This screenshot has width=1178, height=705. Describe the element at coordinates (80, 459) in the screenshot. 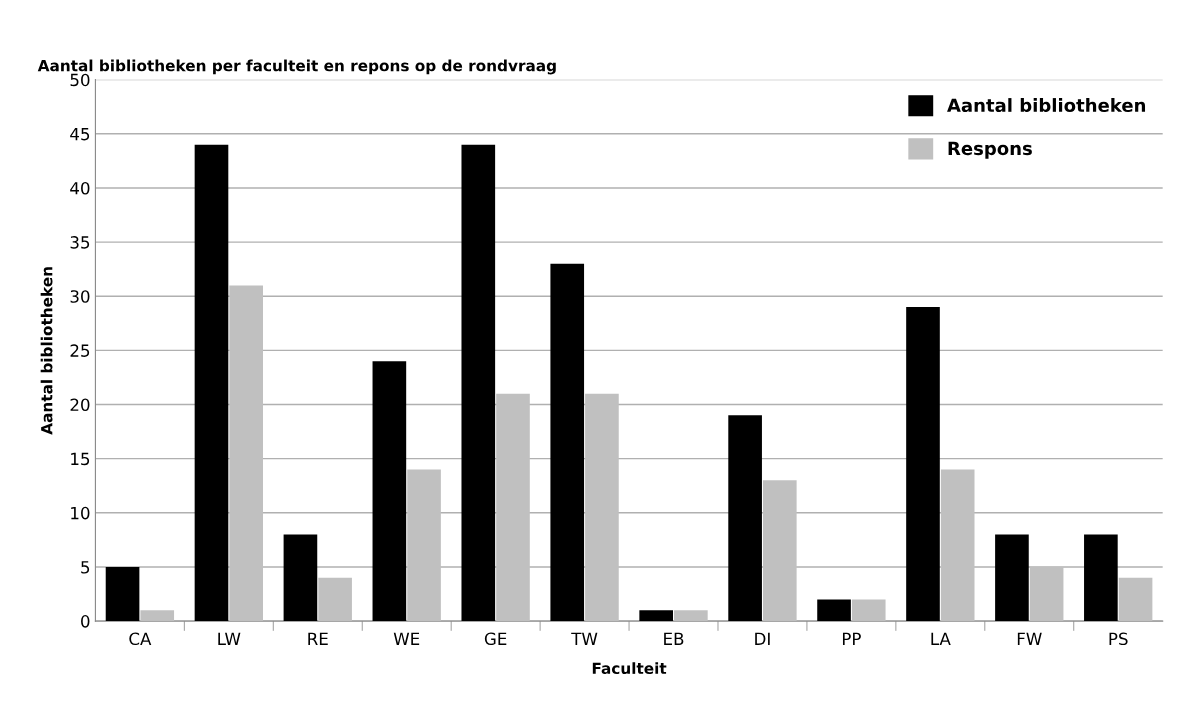

I see `y-tick-label: 15` at that location.